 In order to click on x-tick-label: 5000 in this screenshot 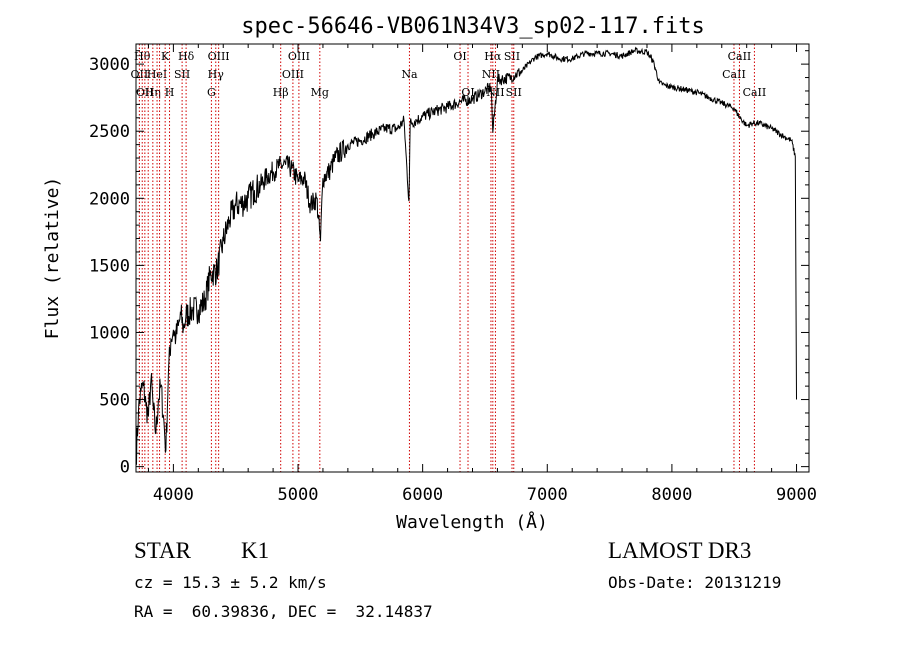, I will do `click(298, 495)`.